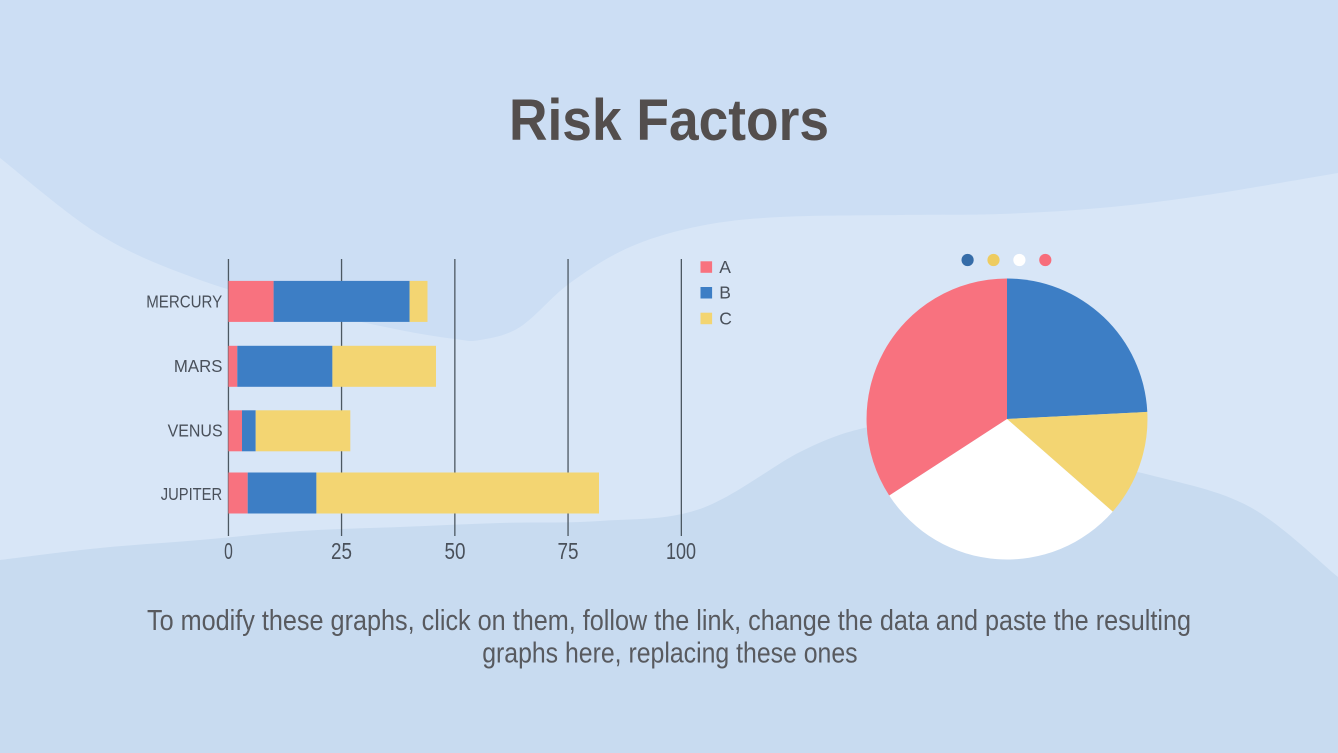  What do you see at coordinates (568, 551) in the screenshot?
I see `svg-text: 75` at bounding box center [568, 551].